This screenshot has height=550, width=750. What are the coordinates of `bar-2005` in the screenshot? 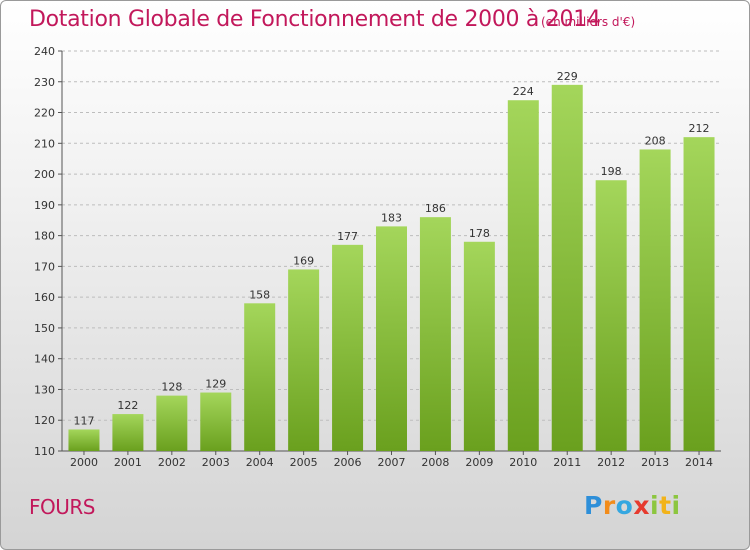 It's located at (304, 360).